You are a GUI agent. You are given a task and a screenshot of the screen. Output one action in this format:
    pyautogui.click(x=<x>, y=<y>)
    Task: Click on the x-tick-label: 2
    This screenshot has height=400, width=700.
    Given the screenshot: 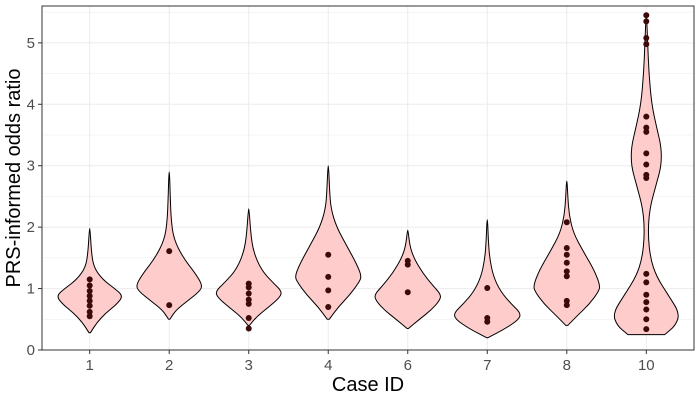 What is the action you would take?
    pyautogui.click(x=169, y=365)
    